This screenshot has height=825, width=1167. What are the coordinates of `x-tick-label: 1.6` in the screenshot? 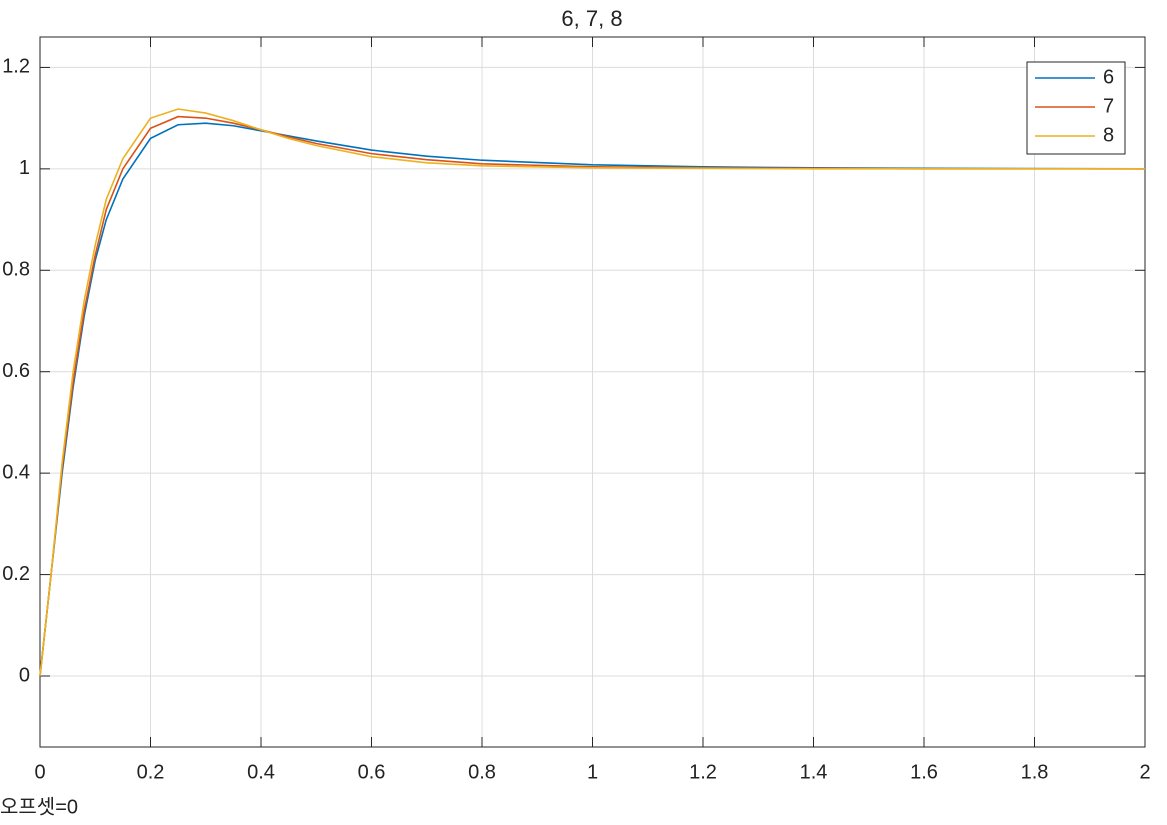 It's located at (924, 772).